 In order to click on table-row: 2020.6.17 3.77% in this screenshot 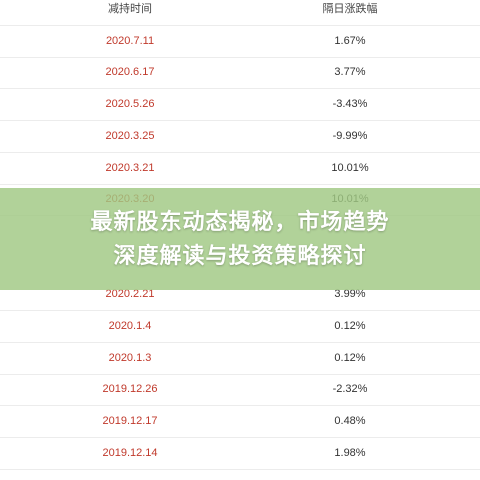, I will do `click(240, 73)`.